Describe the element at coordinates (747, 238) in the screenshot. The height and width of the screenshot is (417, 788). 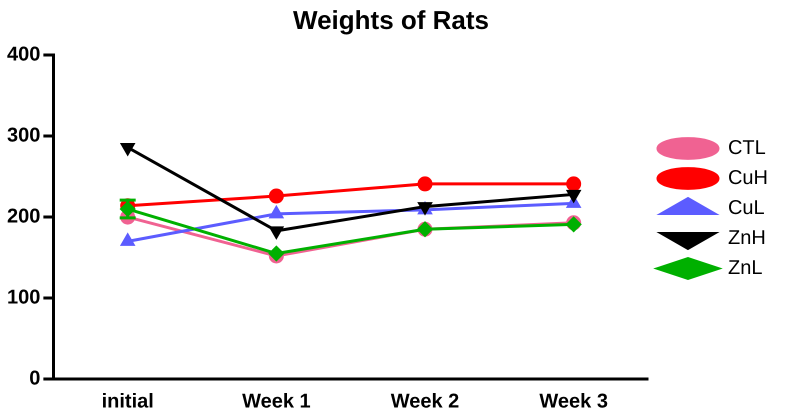
I see `legend-label: ZnH` at that location.